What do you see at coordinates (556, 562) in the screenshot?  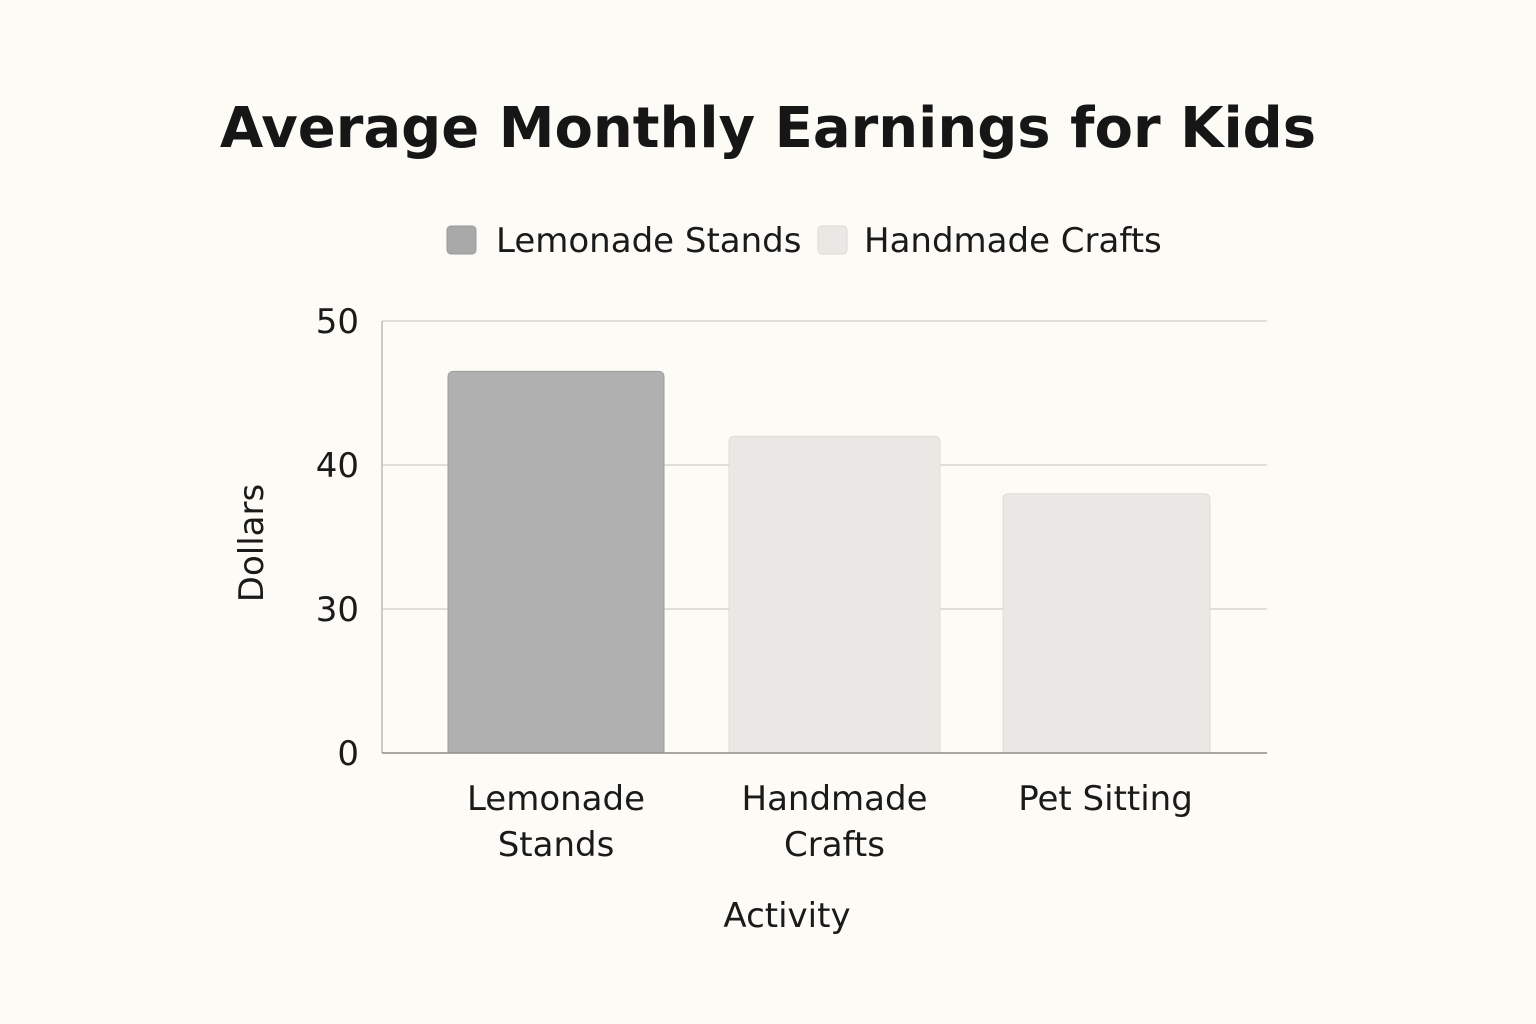 I see `bar-lemonade-stands` at bounding box center [556, 562].